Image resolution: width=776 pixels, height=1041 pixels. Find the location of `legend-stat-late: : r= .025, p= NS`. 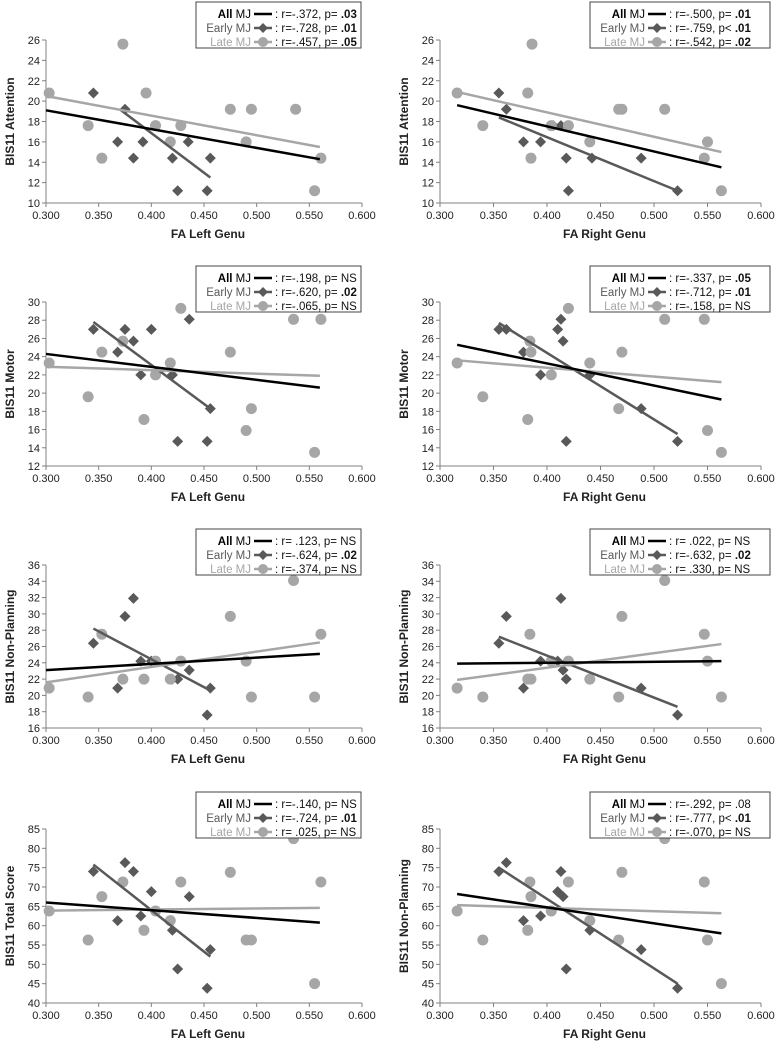

legend-stat-late: : r= .025, p= NS is located at coordinates (316, 833).